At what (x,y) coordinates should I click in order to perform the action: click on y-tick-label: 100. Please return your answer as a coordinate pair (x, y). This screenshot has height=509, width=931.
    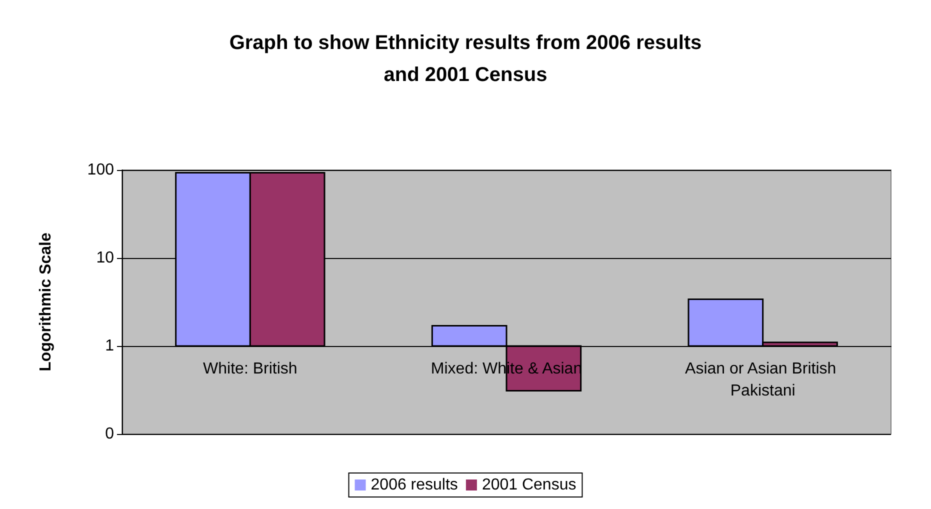
    Looking at the image, I should click on (100, 170).